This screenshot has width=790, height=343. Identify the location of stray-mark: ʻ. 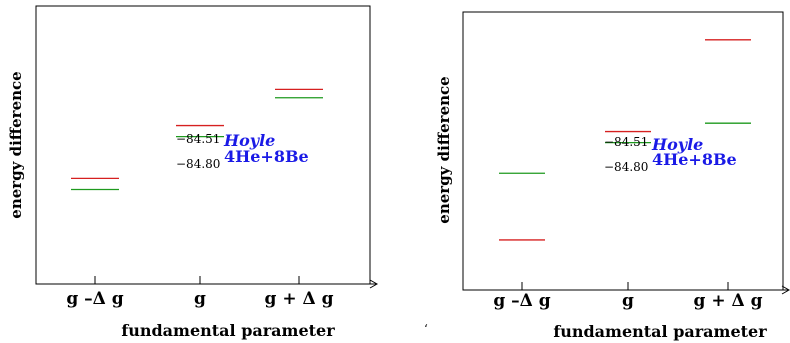
(426, 329).